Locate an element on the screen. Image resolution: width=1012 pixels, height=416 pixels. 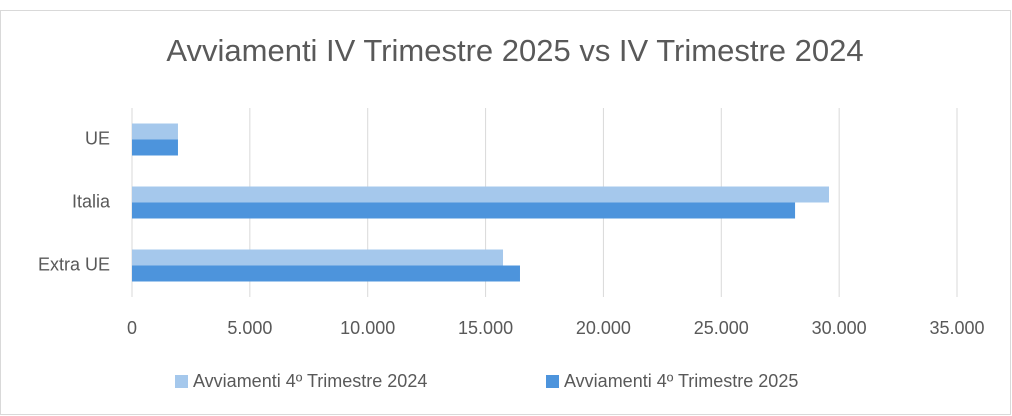
y-tick-label: Extra UE is located at coordinates (74, 264).